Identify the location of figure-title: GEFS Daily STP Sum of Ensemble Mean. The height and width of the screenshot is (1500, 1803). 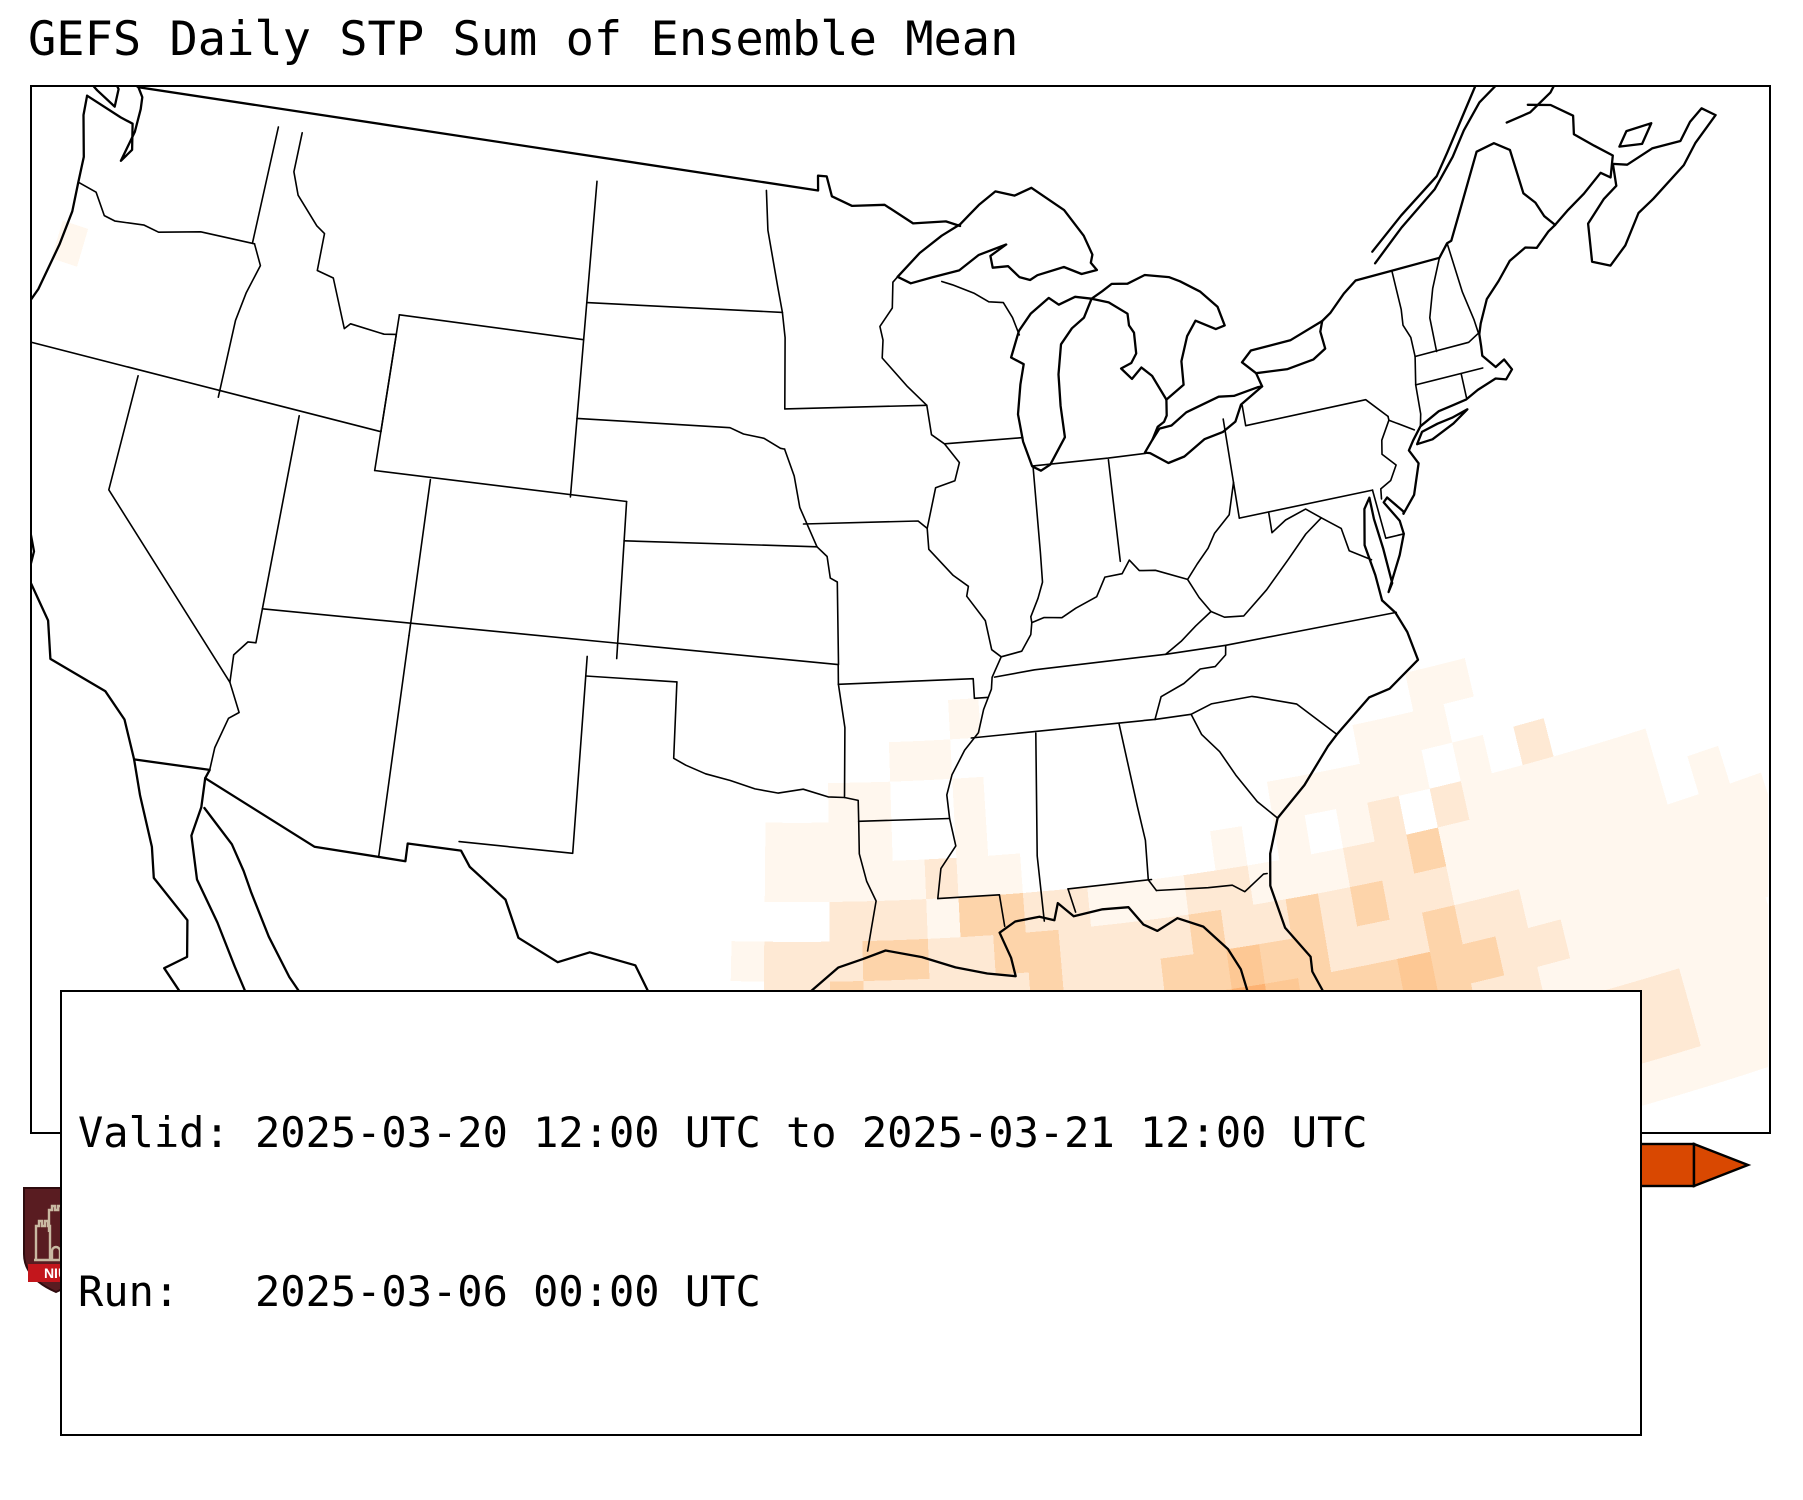
(523, 39).